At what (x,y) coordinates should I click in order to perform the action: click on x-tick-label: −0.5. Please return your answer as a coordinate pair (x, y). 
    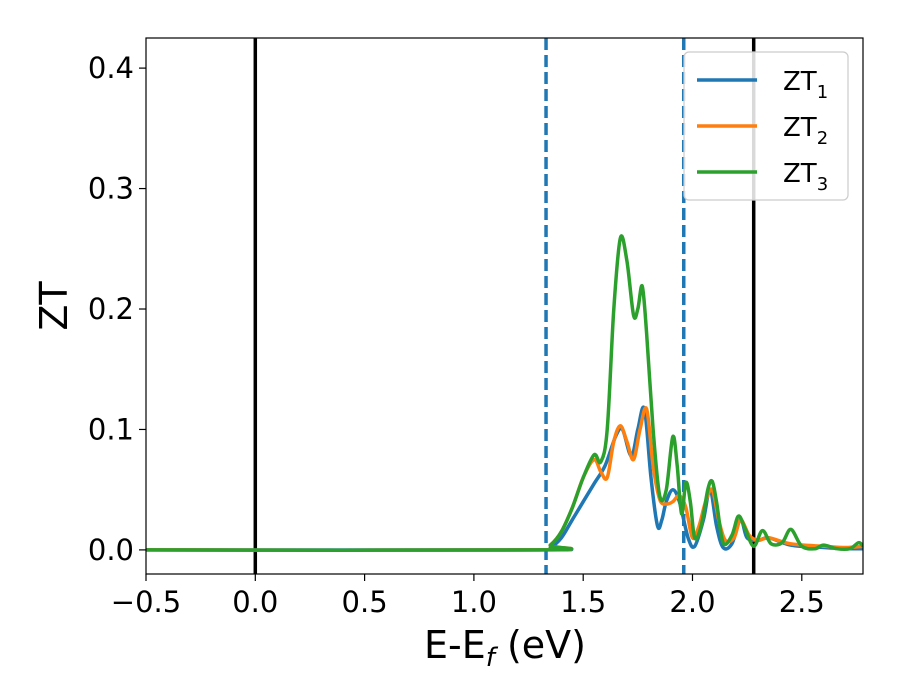
    Looking at the image, I should click on (146, 602).